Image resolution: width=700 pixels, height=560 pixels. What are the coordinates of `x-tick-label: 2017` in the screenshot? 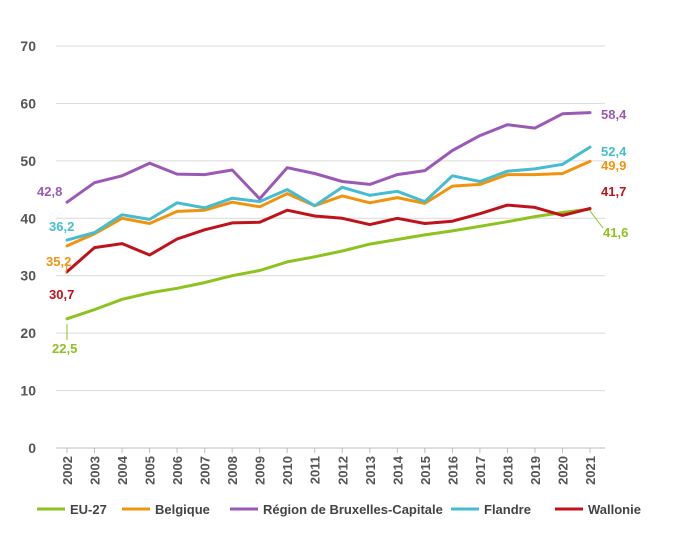 It's located at (480, 470).